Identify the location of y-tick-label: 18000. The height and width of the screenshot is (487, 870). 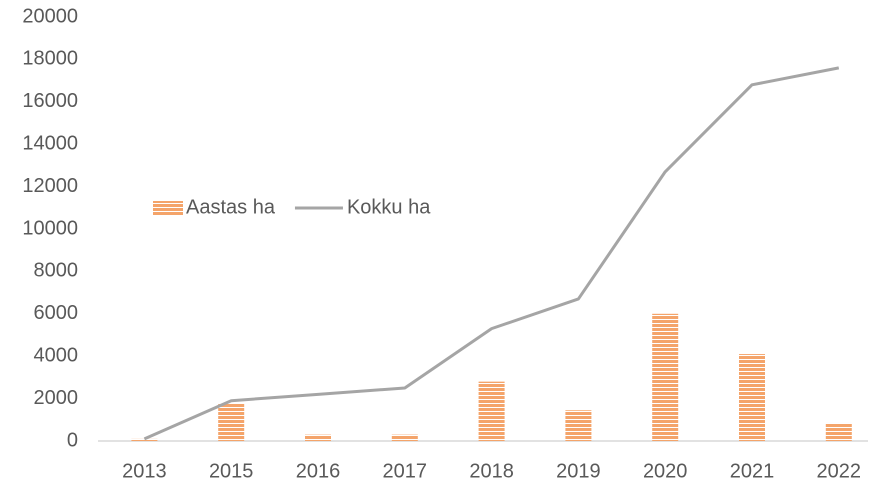
(50, 59).